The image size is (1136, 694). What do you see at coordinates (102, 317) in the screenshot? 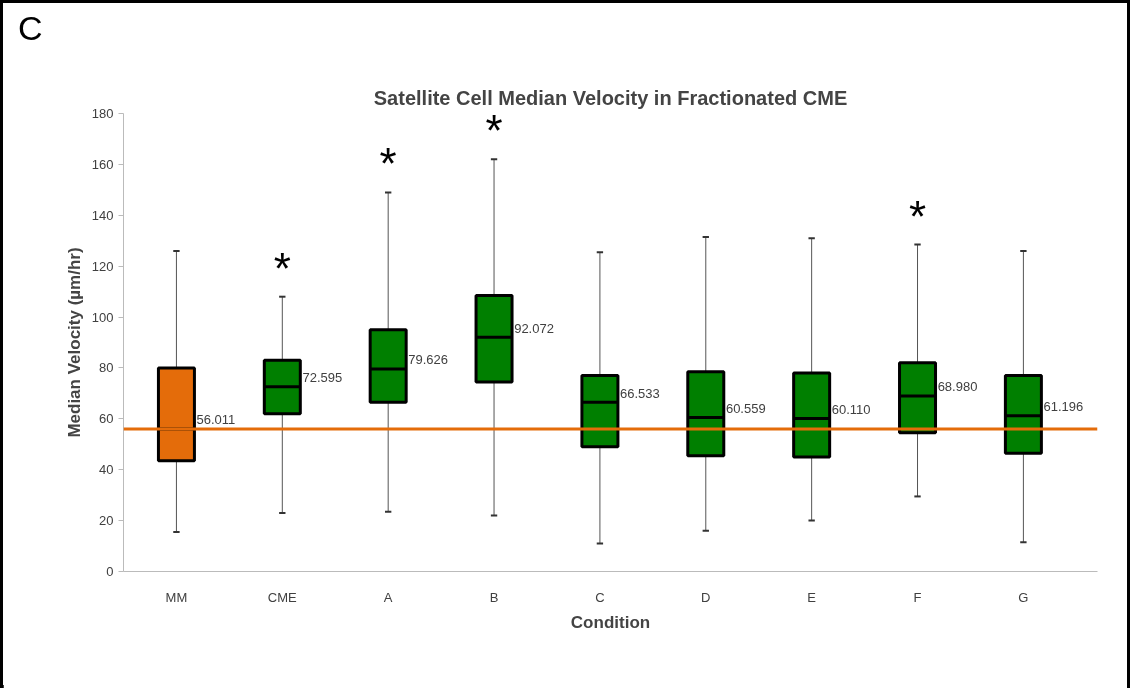
I see `y-tick-label: 100` at bounding box center [102, 317].